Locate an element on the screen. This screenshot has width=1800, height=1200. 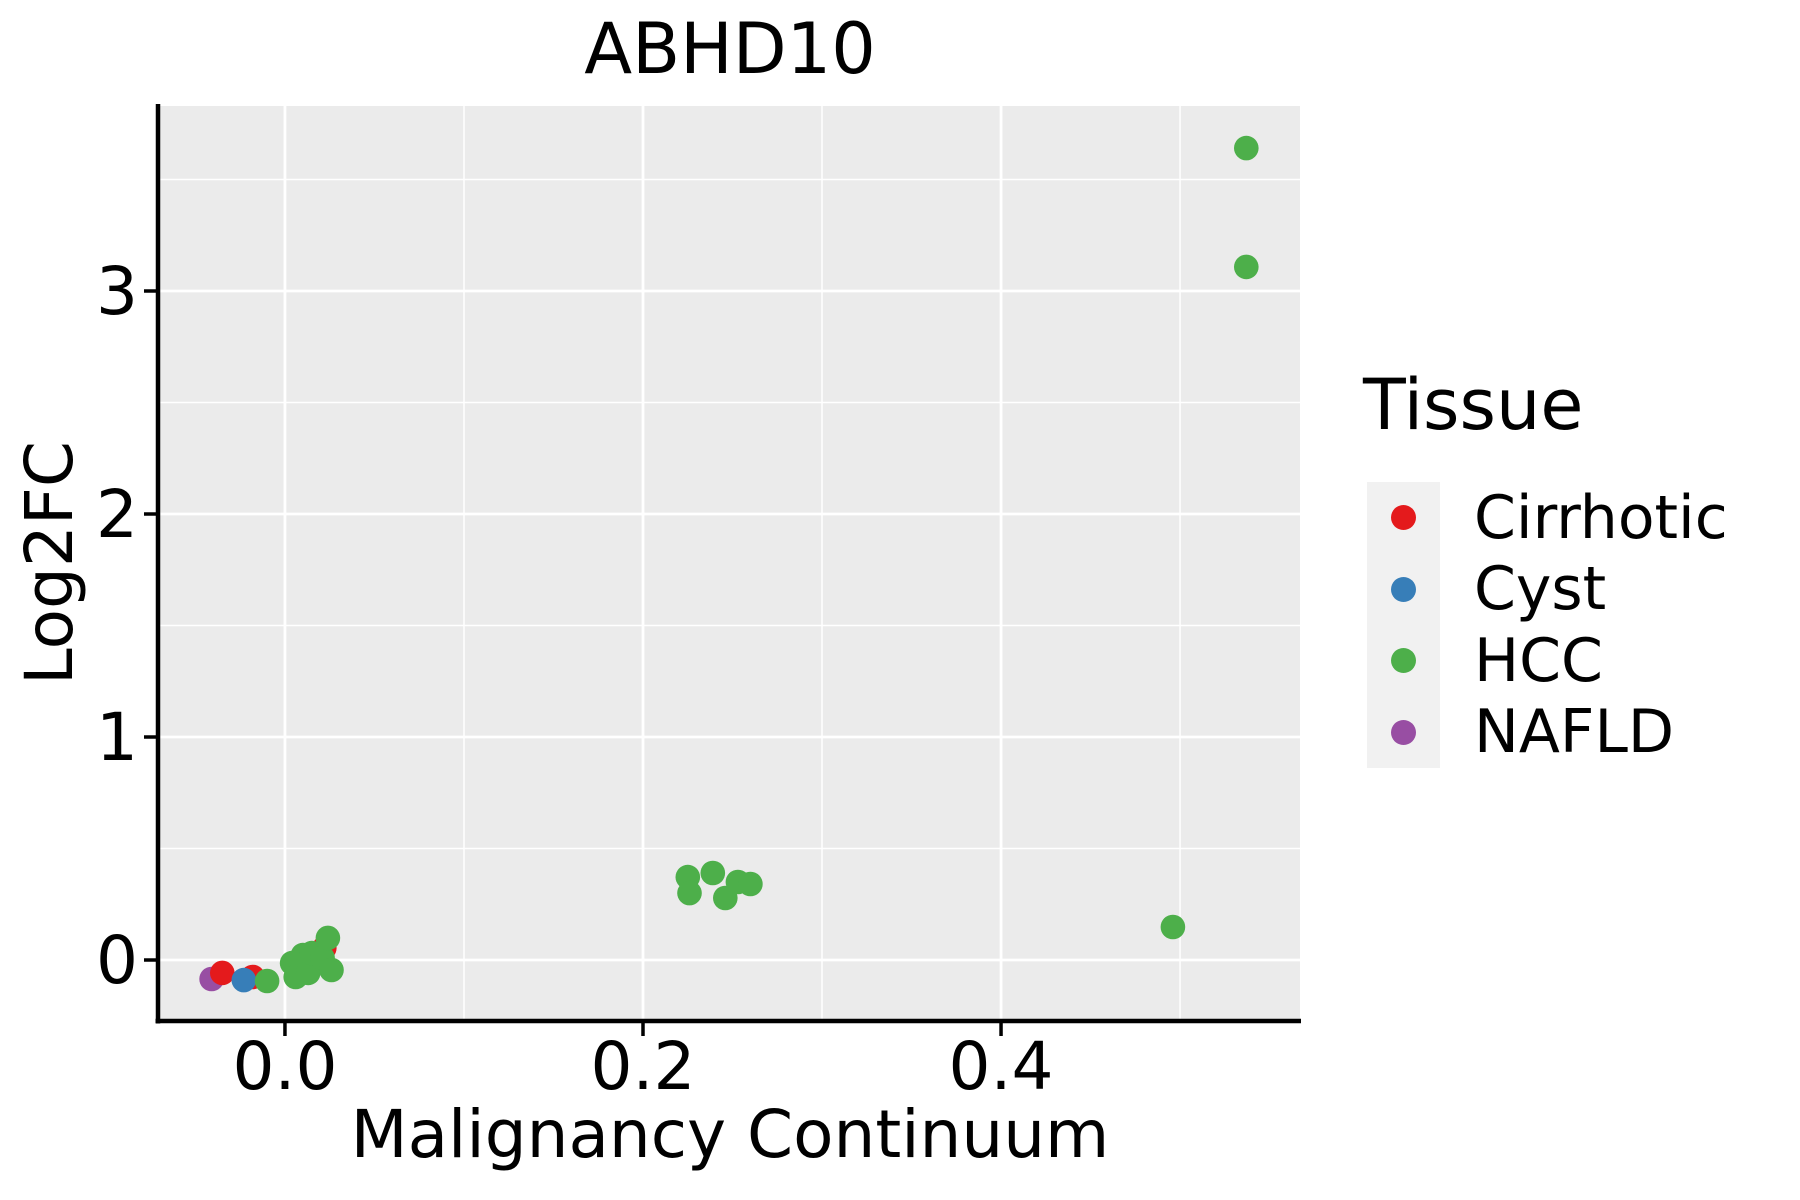
legend-label: Cirrhotic is located at coordinates (1601, 517).